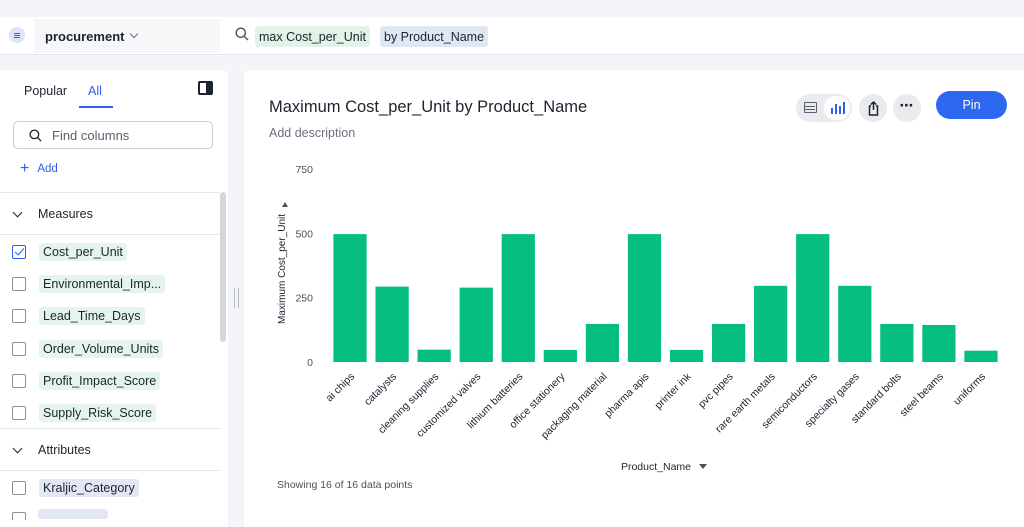 This screenshot has width=1024, height=527. I want to click on search-token-attribute: by Product_Name, so click(434, 36).